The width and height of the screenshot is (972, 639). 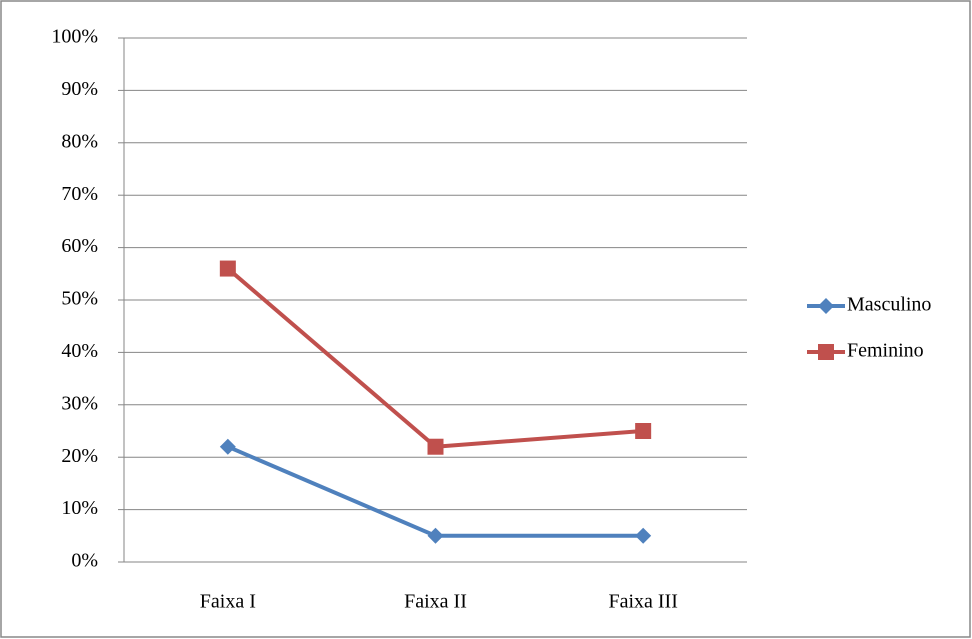 I want to click on y-tick-label: 30%, so click(x=79, y=403).